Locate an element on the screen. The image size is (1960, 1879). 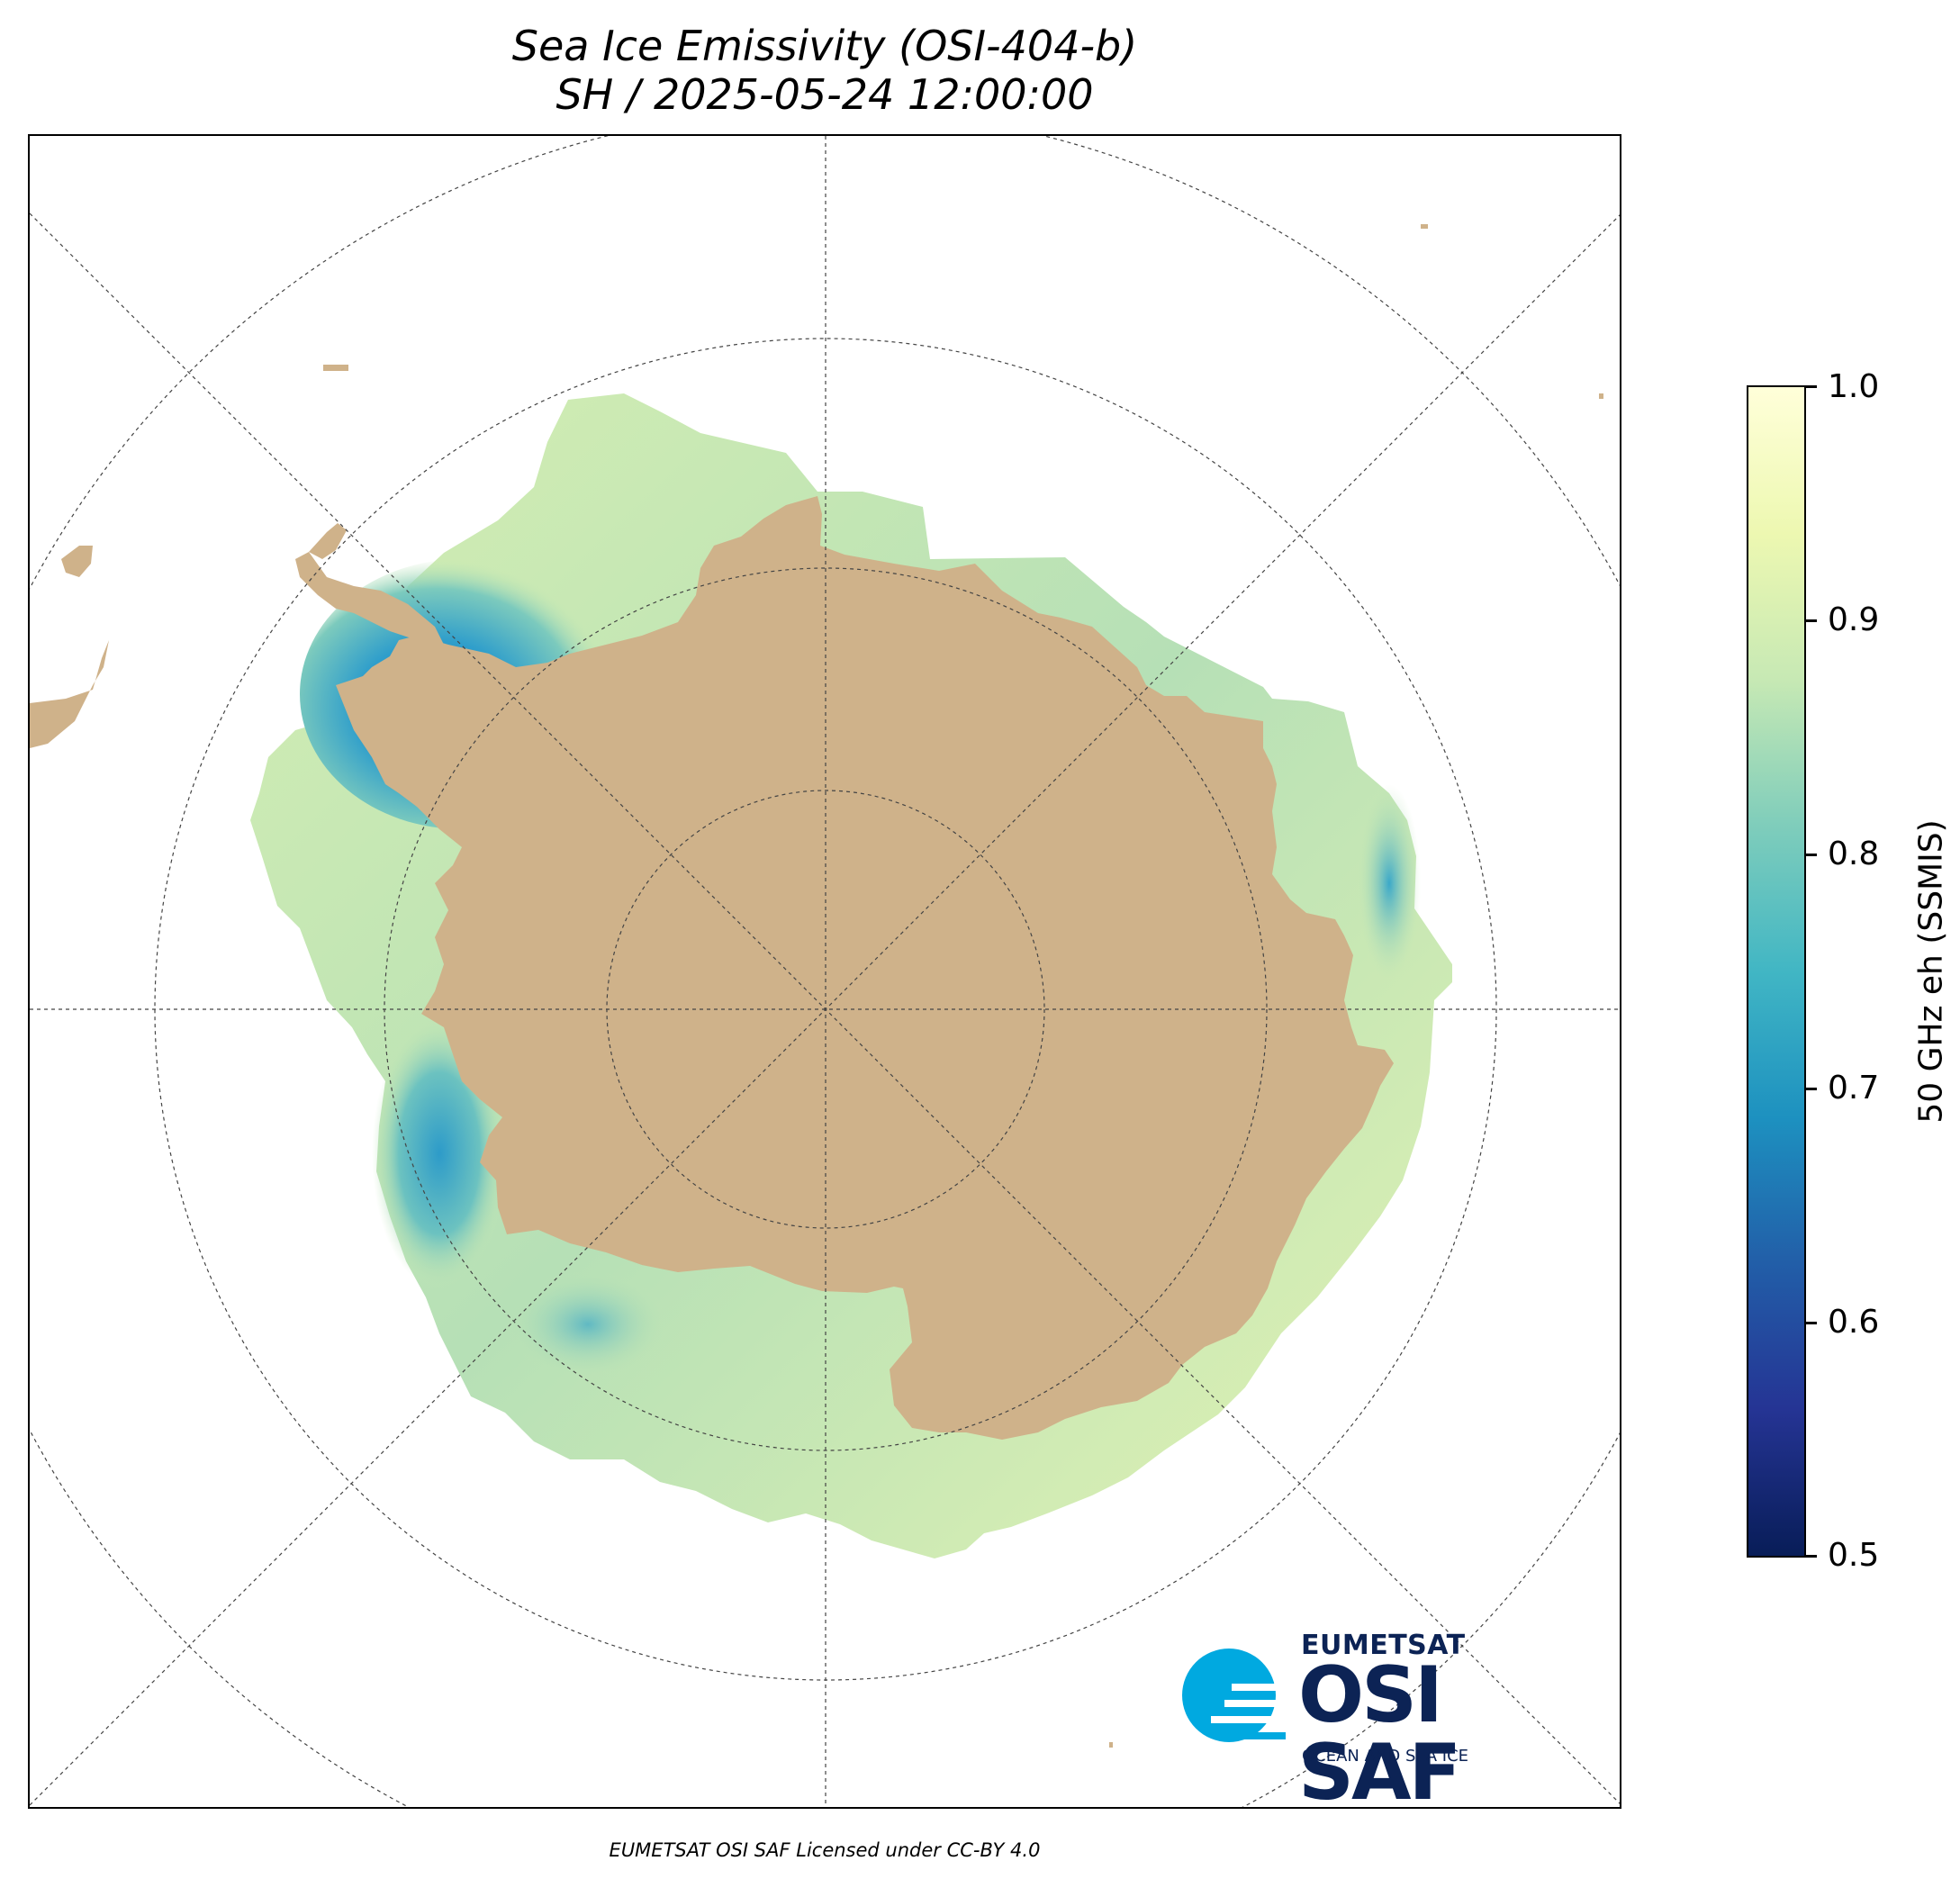
colorbar-tick-0.7 is located at coordinates (1811, 1089).